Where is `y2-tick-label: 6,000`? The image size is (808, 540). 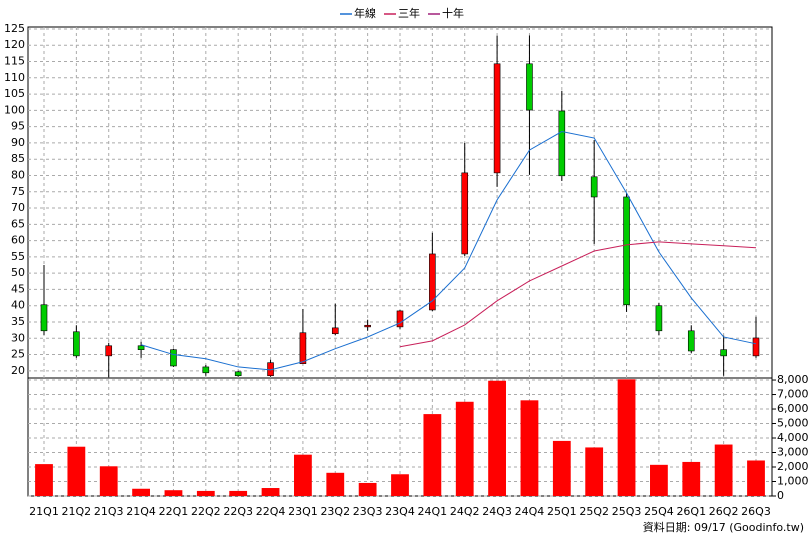 y2-tick-label: 6,000 is located at coordinates (792, 408).